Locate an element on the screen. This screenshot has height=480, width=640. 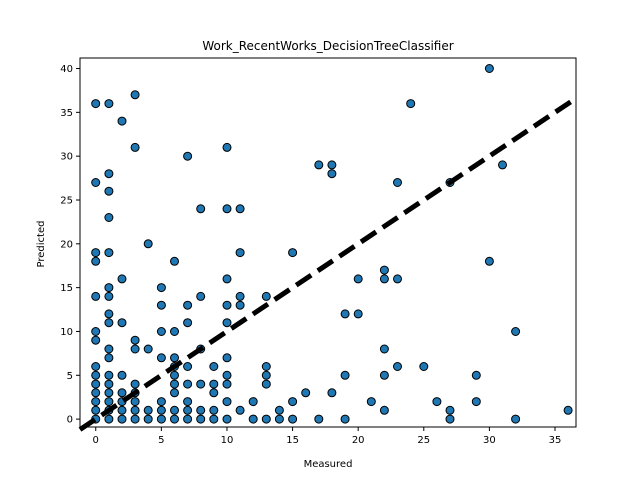
x-tick-label: 25 is located at coordinates (423, 440).